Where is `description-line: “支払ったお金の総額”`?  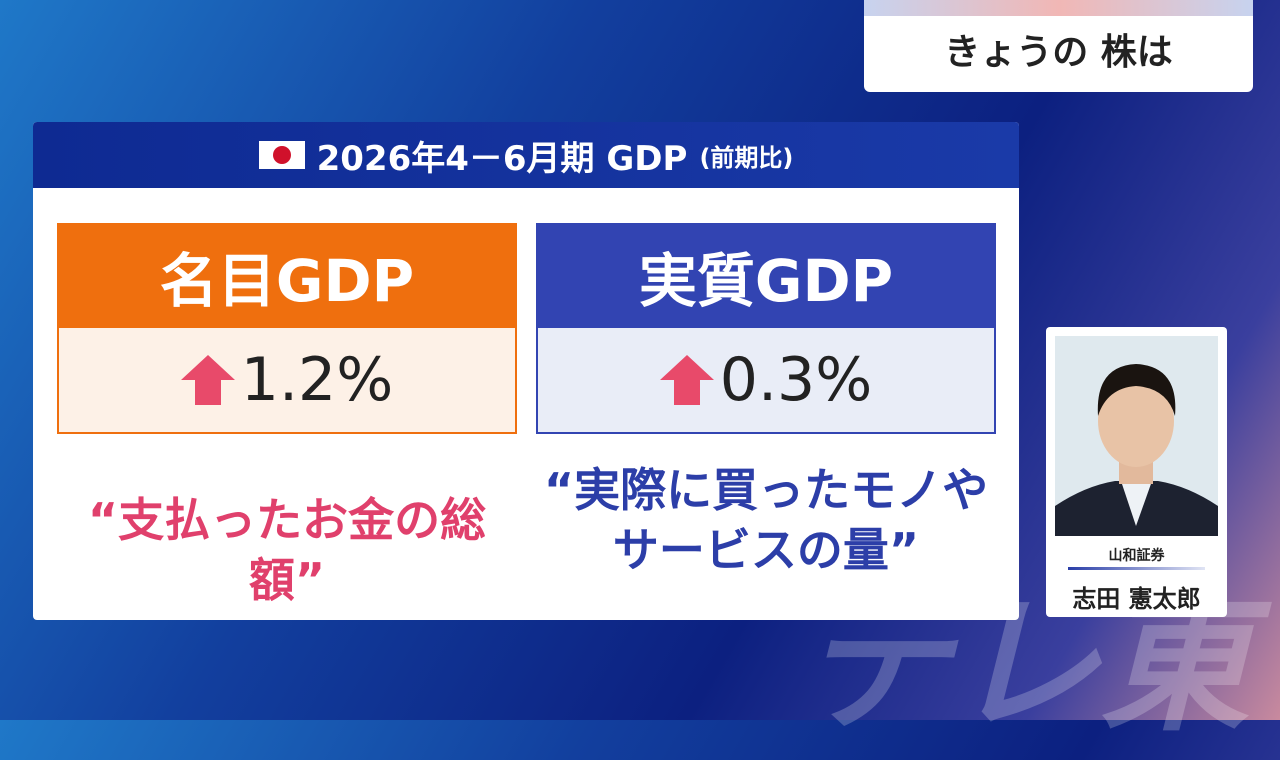
description-line: “支払ったお金の総額” is located at coordinates (287, 550).